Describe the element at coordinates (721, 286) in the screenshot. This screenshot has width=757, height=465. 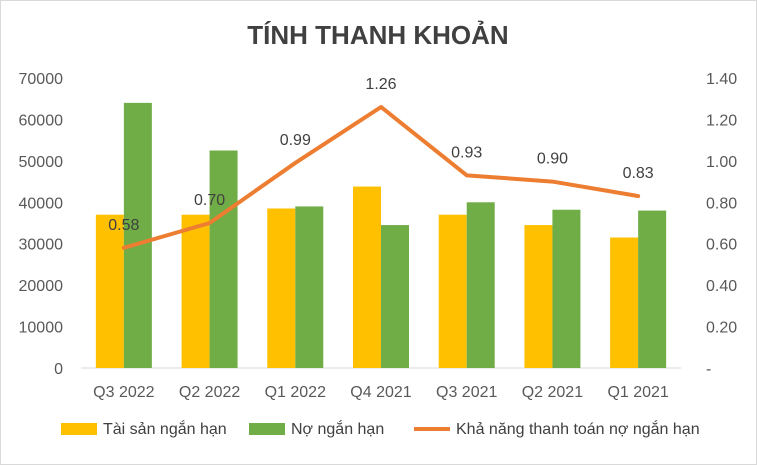
I see `y-right-tick-label: 0.40` at that location.